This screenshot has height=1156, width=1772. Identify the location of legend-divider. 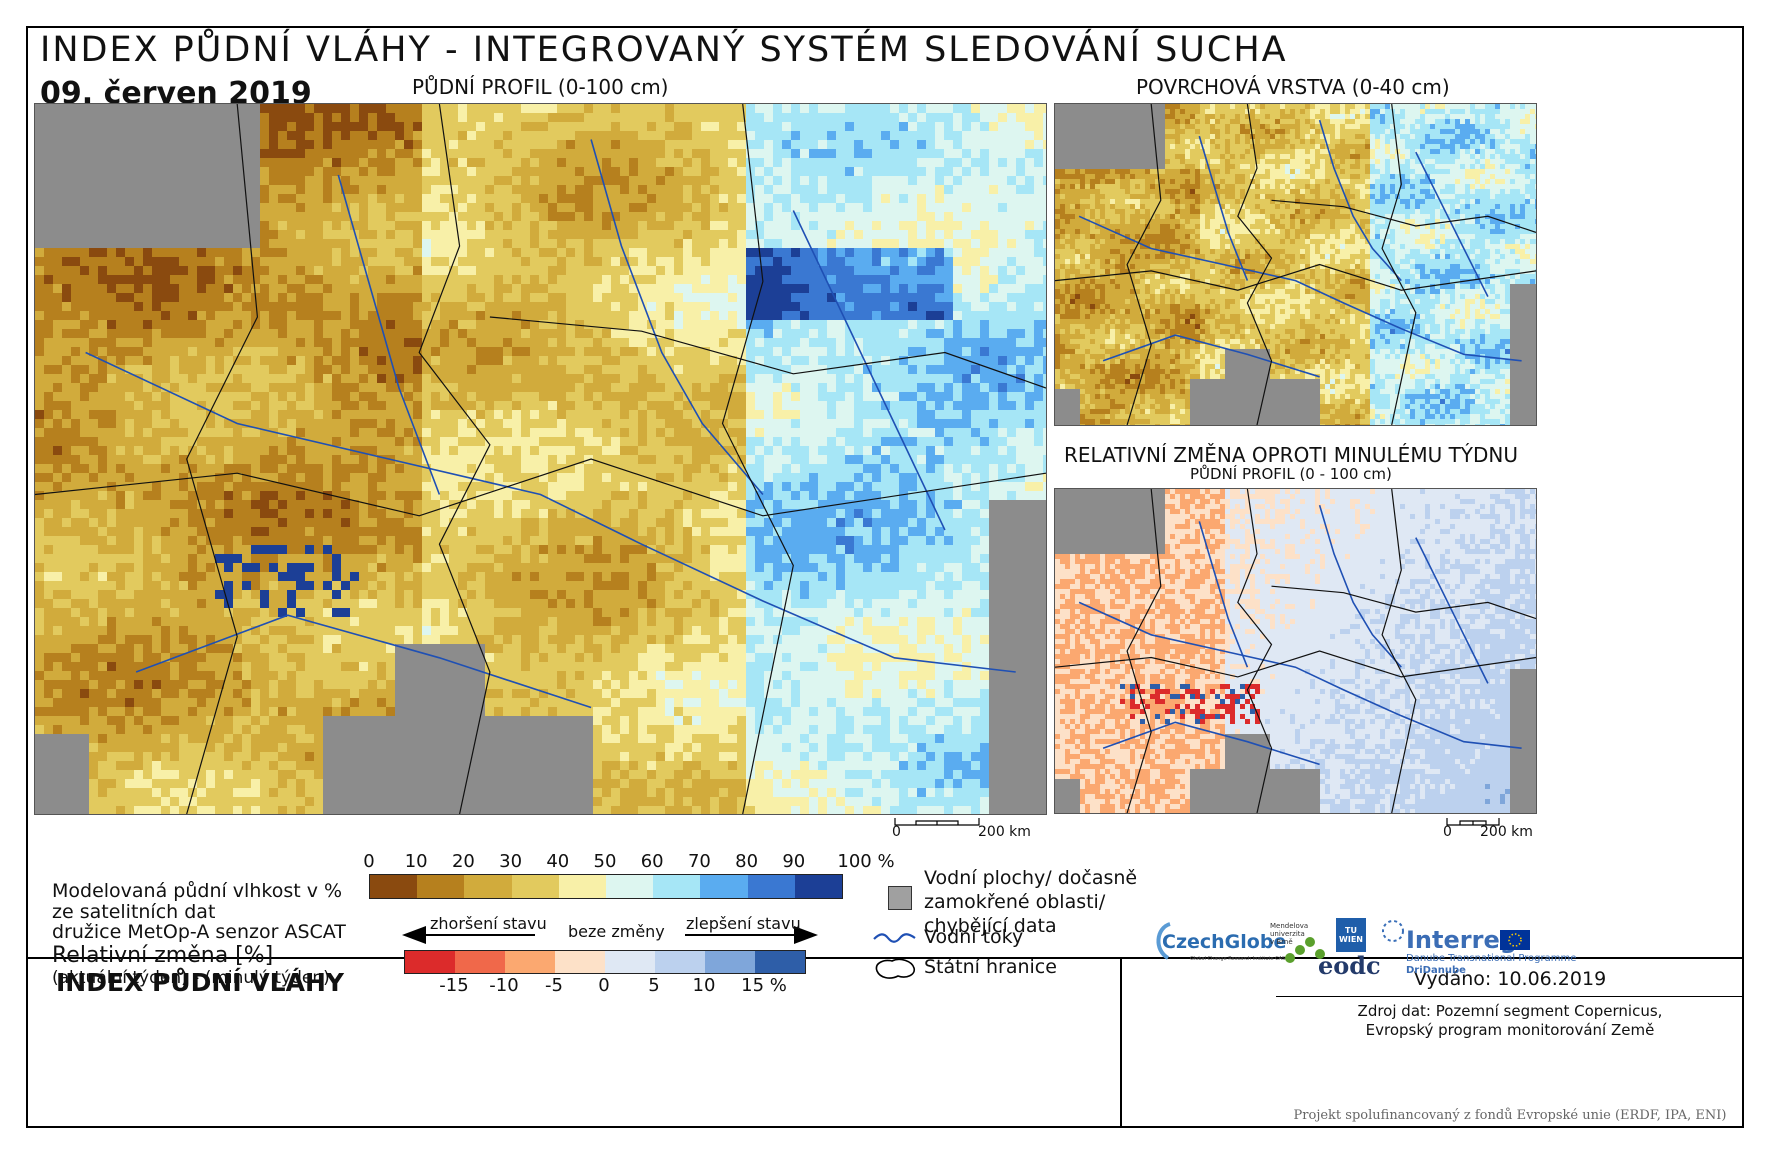
(1121, 1042).